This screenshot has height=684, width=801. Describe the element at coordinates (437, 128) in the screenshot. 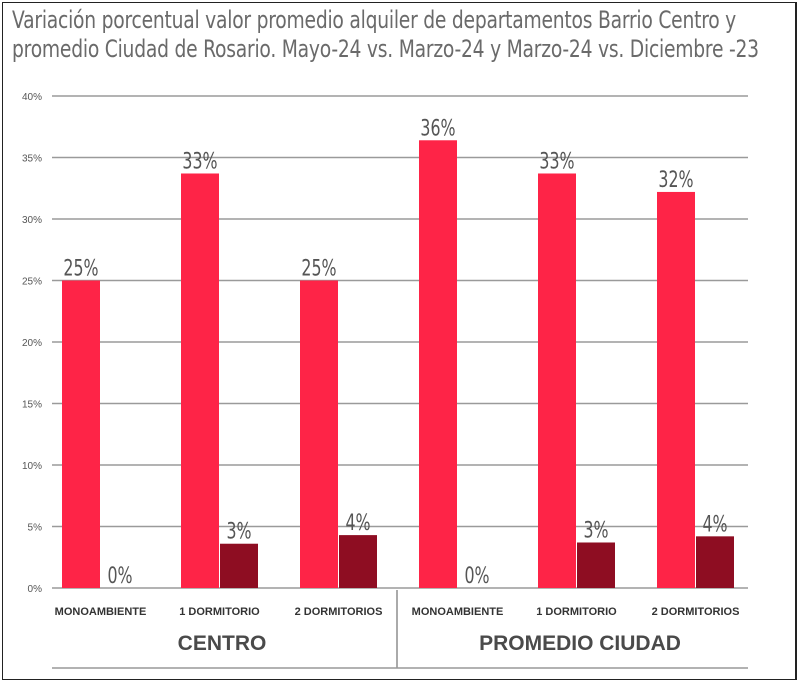

I see `data-label: 36%` at that location.